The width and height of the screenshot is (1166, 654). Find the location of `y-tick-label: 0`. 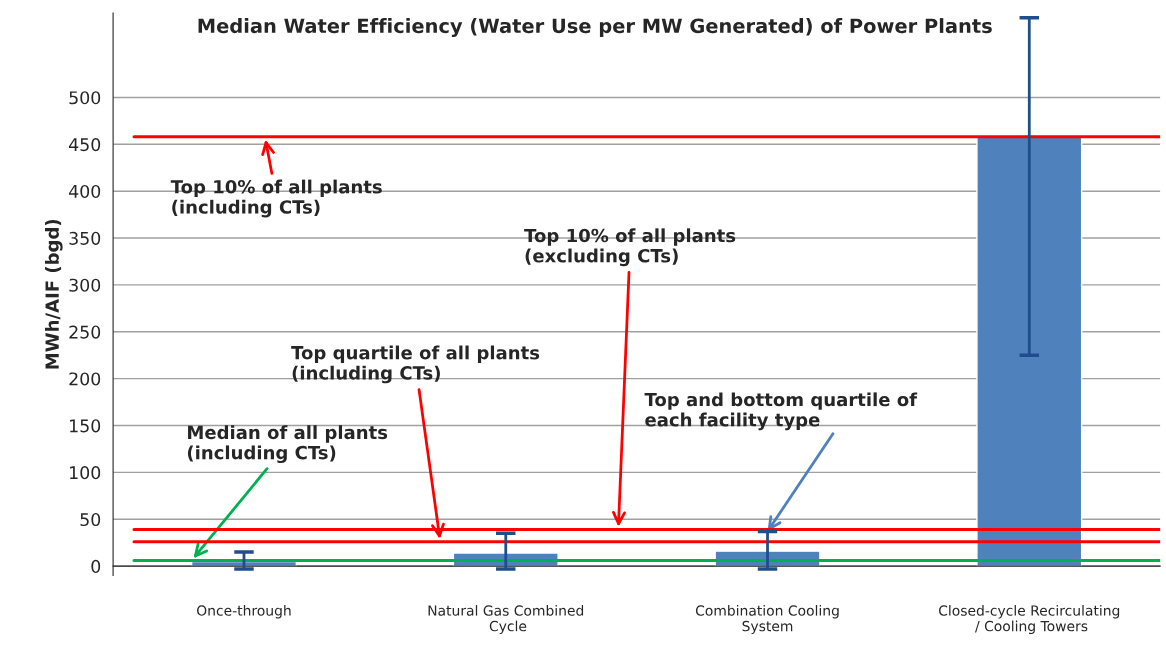

y-tick-label: 0 is located at coordinates (96, 566).